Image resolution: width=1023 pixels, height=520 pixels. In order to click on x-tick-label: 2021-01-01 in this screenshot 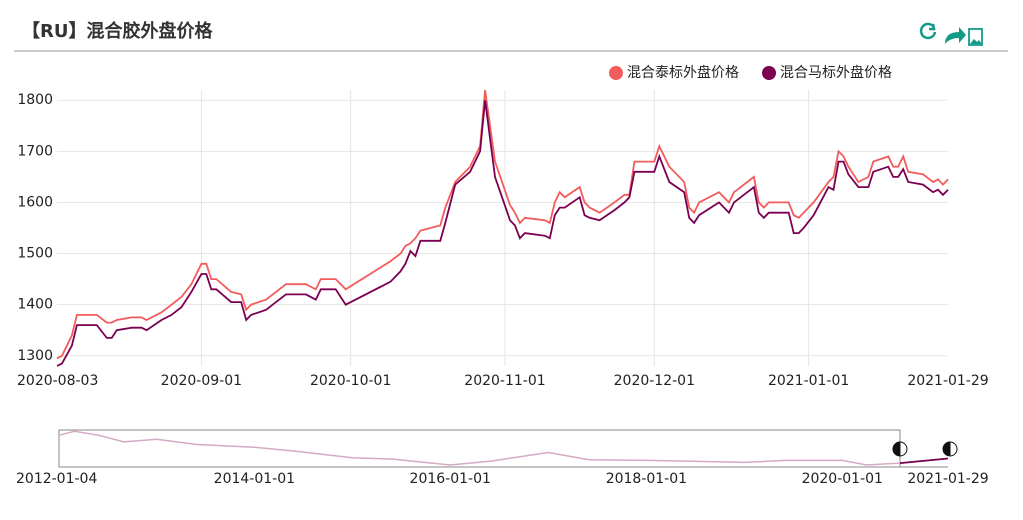, I will do `click(808, 381)`.